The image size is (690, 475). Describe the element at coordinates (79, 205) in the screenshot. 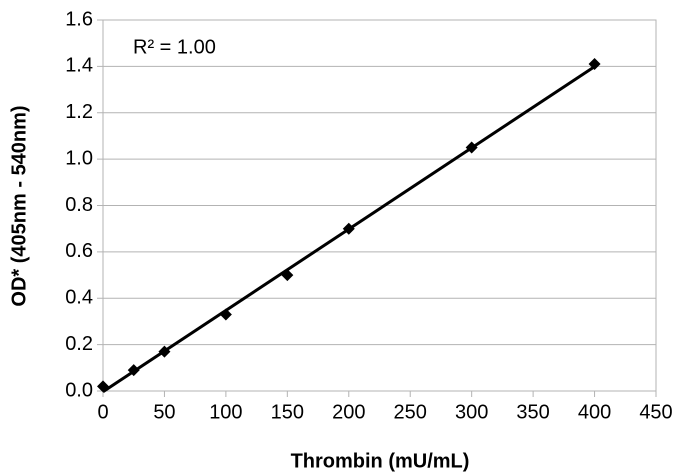

I see `y-tick-label: 0.8` at that location.